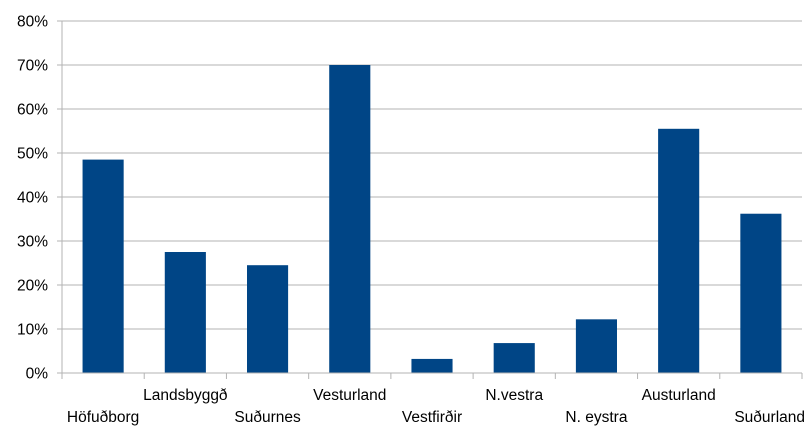 The width and height of the screenshot is (807, 435). I want to click on x-tick-label: N. eystra, so click(596, 417).